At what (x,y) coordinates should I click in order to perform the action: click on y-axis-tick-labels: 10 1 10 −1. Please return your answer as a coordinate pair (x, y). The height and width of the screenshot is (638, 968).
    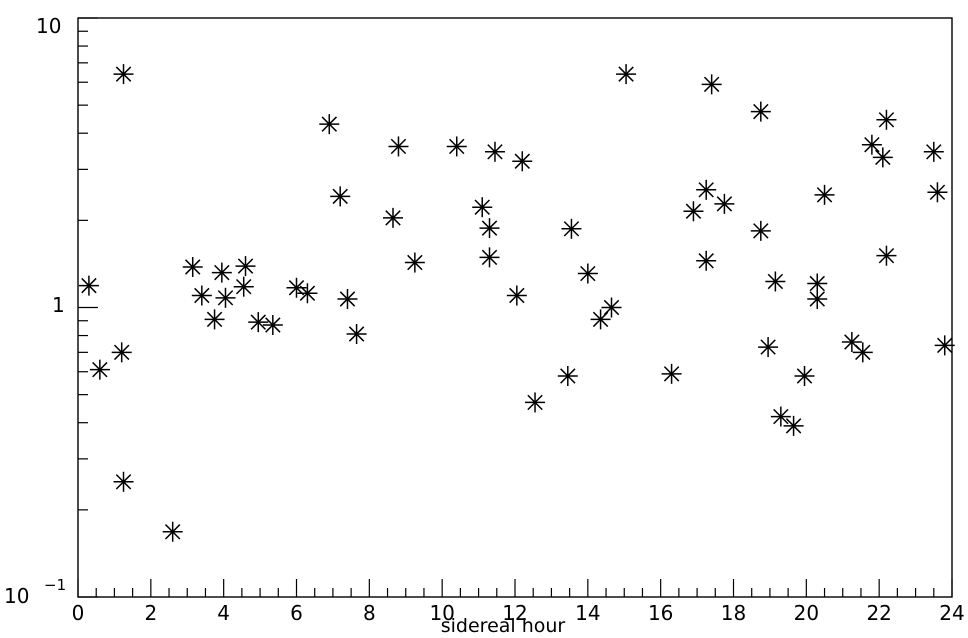
    Looking at the image, I should click on (35, 311).